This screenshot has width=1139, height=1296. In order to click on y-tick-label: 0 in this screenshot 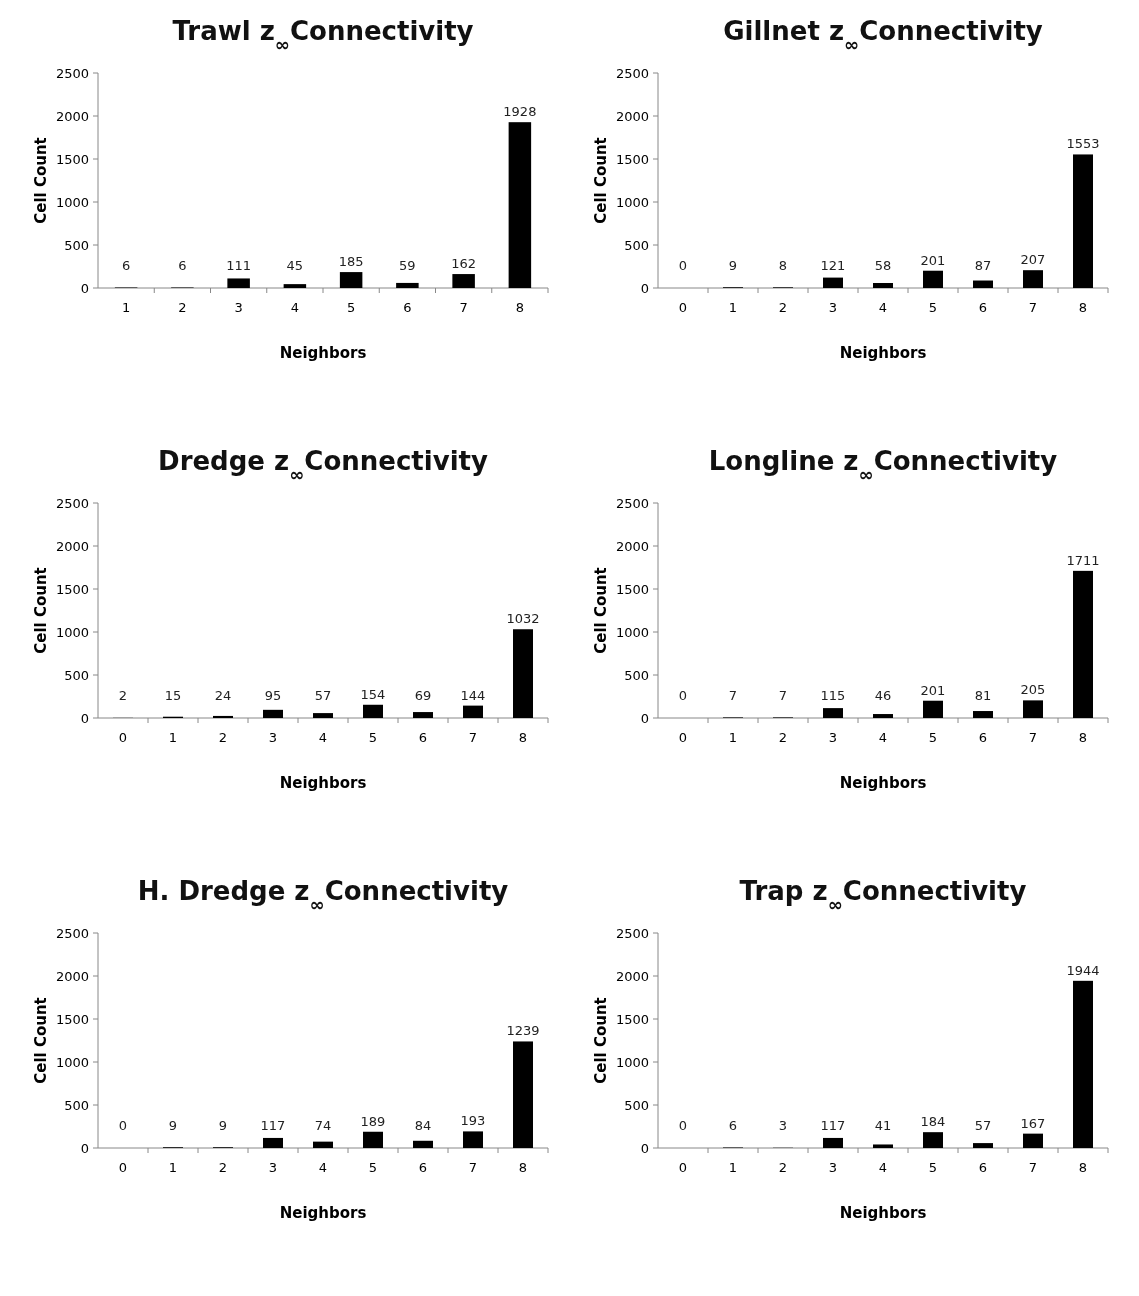, I will do `click(644, 288)`.